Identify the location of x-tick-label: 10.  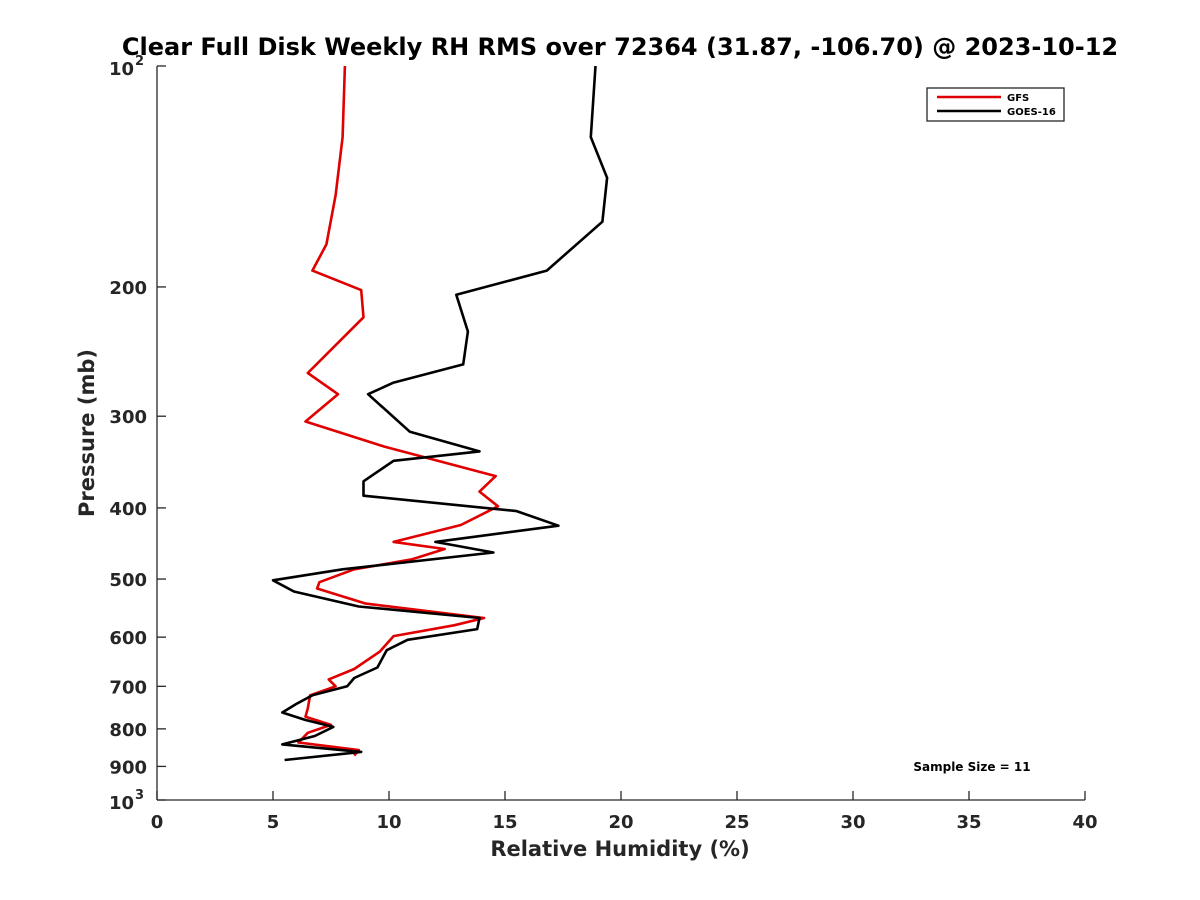
(388, 822).